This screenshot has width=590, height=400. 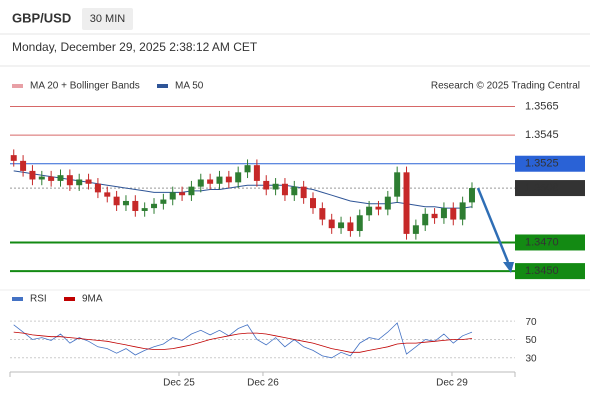 What do you see at coordinates (531, 322) in the screenshot?
I see `y-tick-label: 70` at bounding box center [531, 322].